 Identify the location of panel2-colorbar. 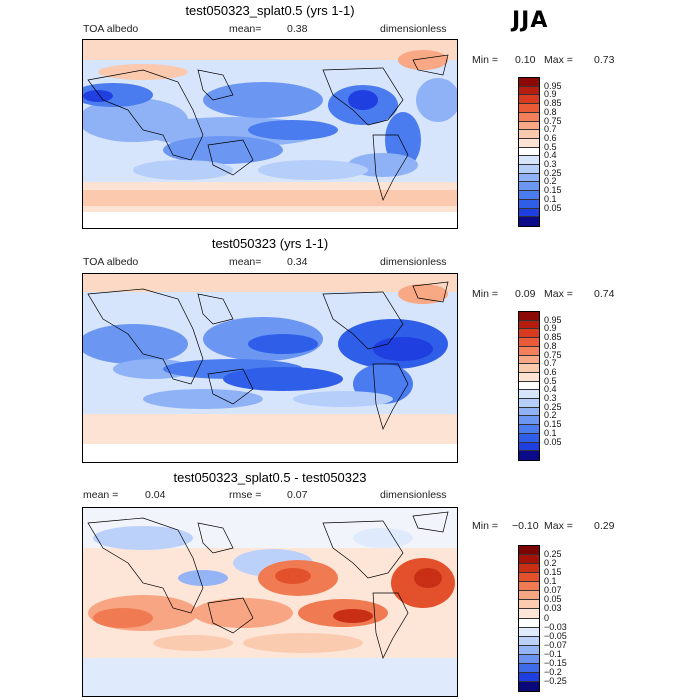
(529, 386).